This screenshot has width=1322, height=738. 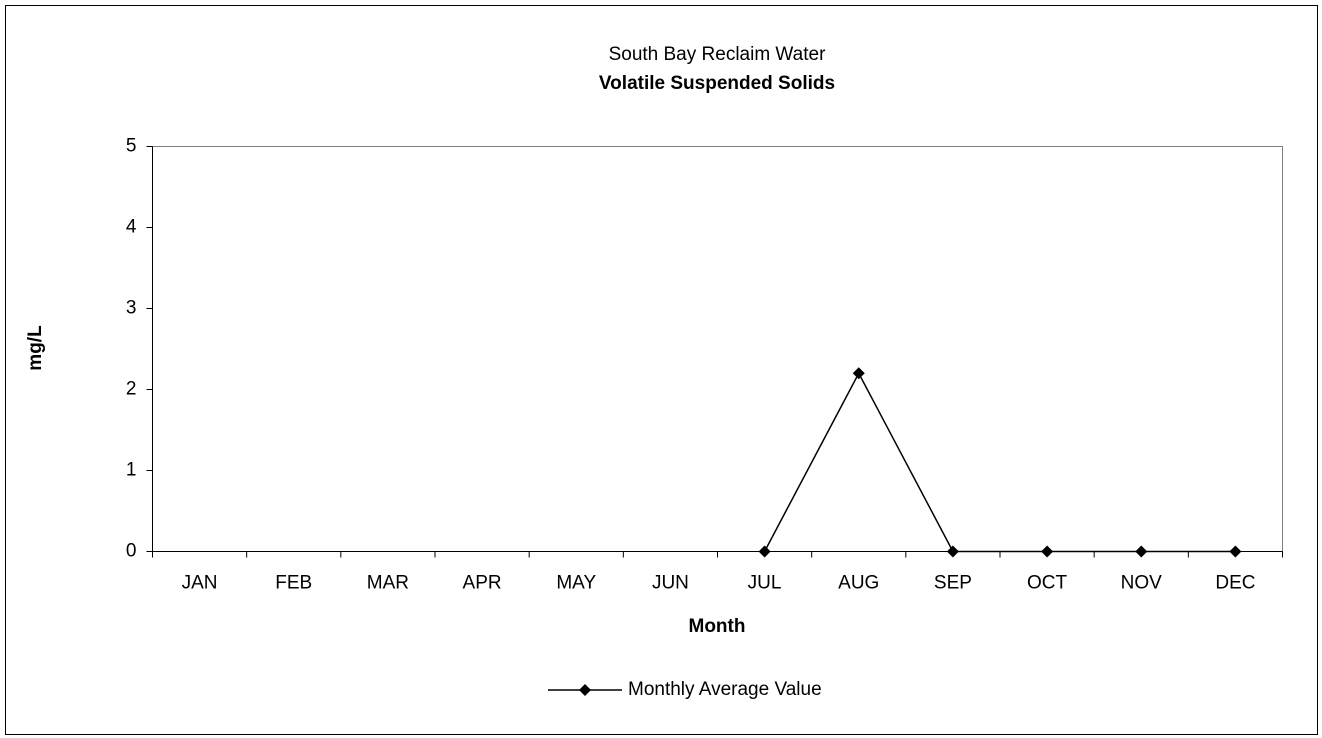 I want to click on x-axis-label: Month, so click(x=717, y=626).